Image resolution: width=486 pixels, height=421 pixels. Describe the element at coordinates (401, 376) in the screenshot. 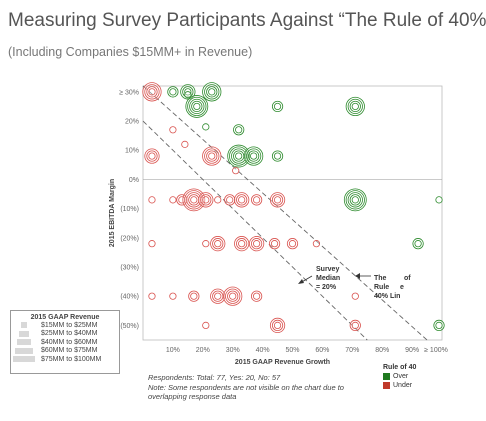

I see `rule-legend-label: Over` at that location.